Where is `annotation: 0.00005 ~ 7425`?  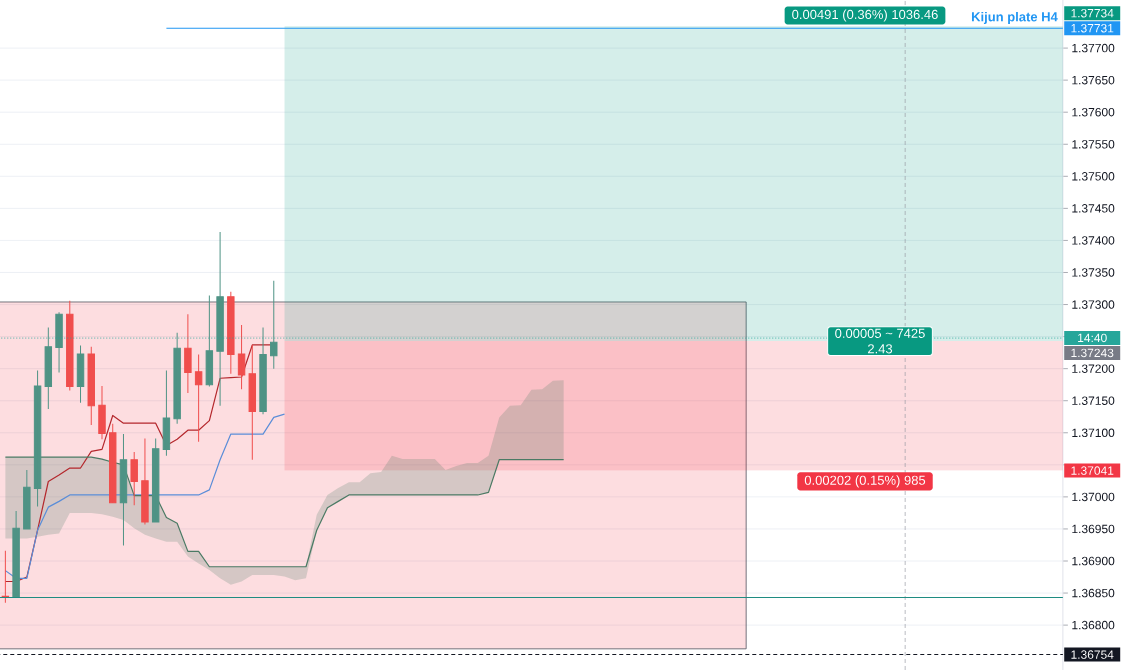
annotation: 0.00005 ~ 7425 is located at coordinates (880, 333).